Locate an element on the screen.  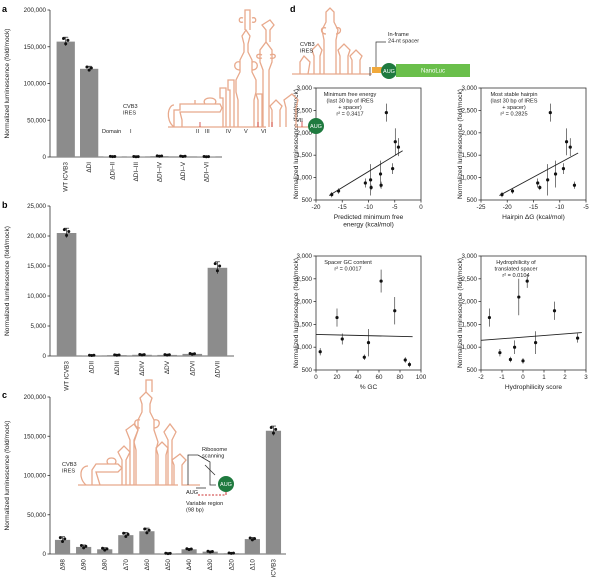
x-tick-label: -20 is located at coordinates (508, 207).